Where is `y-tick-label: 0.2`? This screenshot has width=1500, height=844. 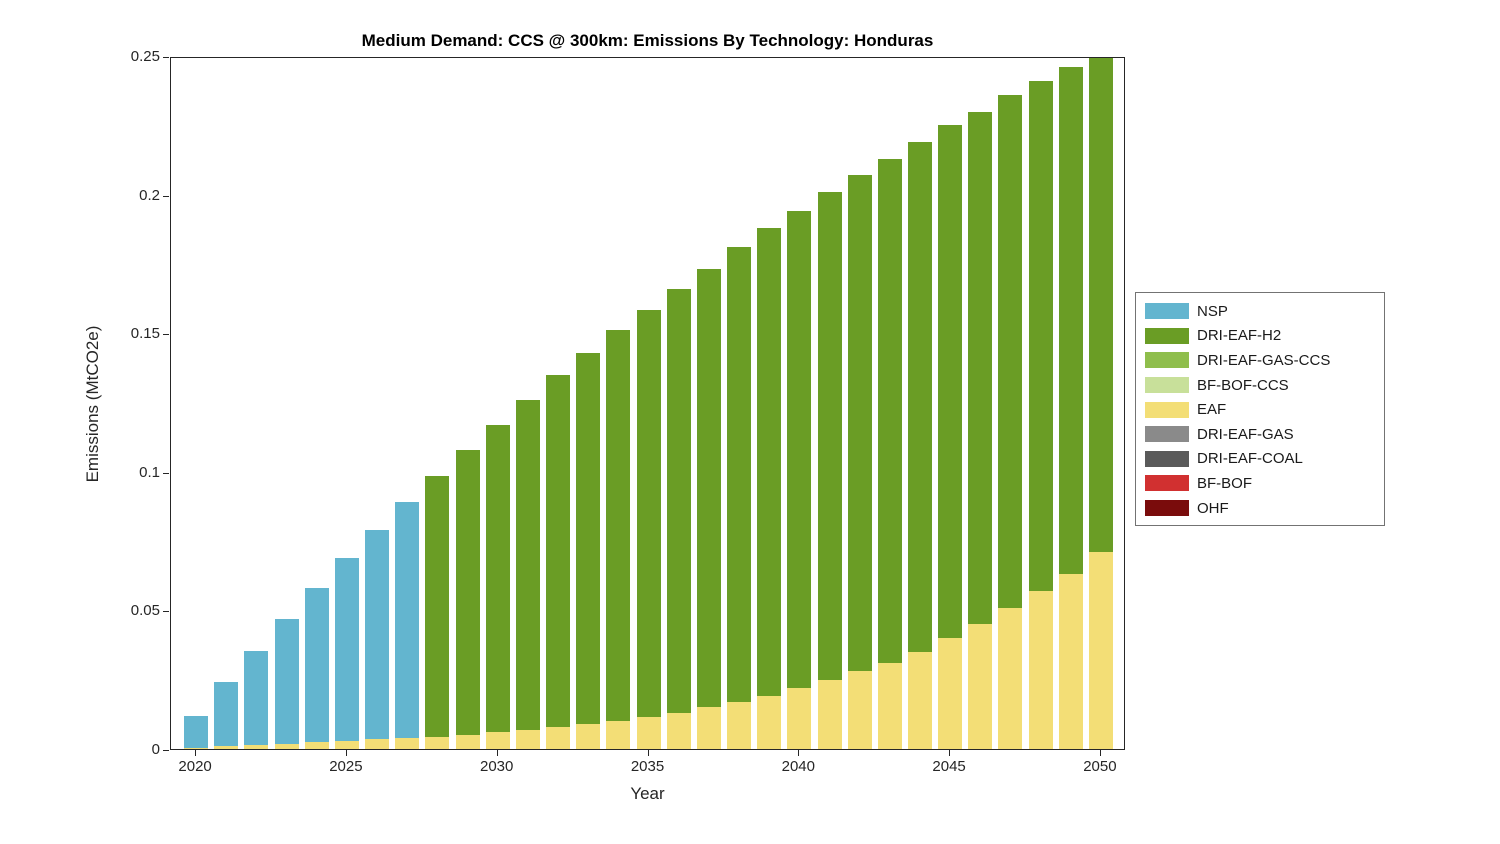 y-tick-label: 0.2 is located at coordinates (149, 195).